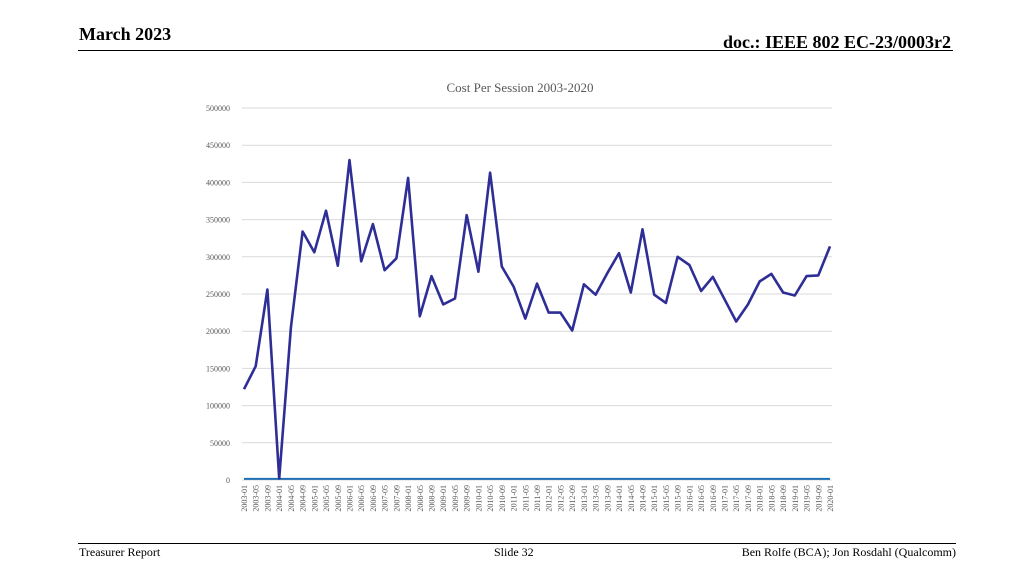 The image size is (1024, 576). What do you see at coordinates (631, 498) in the screenshot?
I see `x-tick-label: 2014-05` at bounding box center [631, 498].